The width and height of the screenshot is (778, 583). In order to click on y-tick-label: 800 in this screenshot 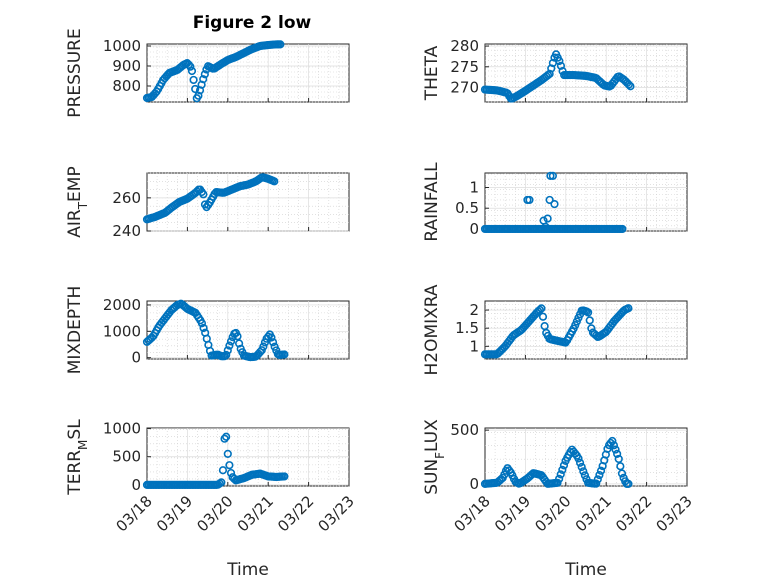, I will do `click(126, 86)`.